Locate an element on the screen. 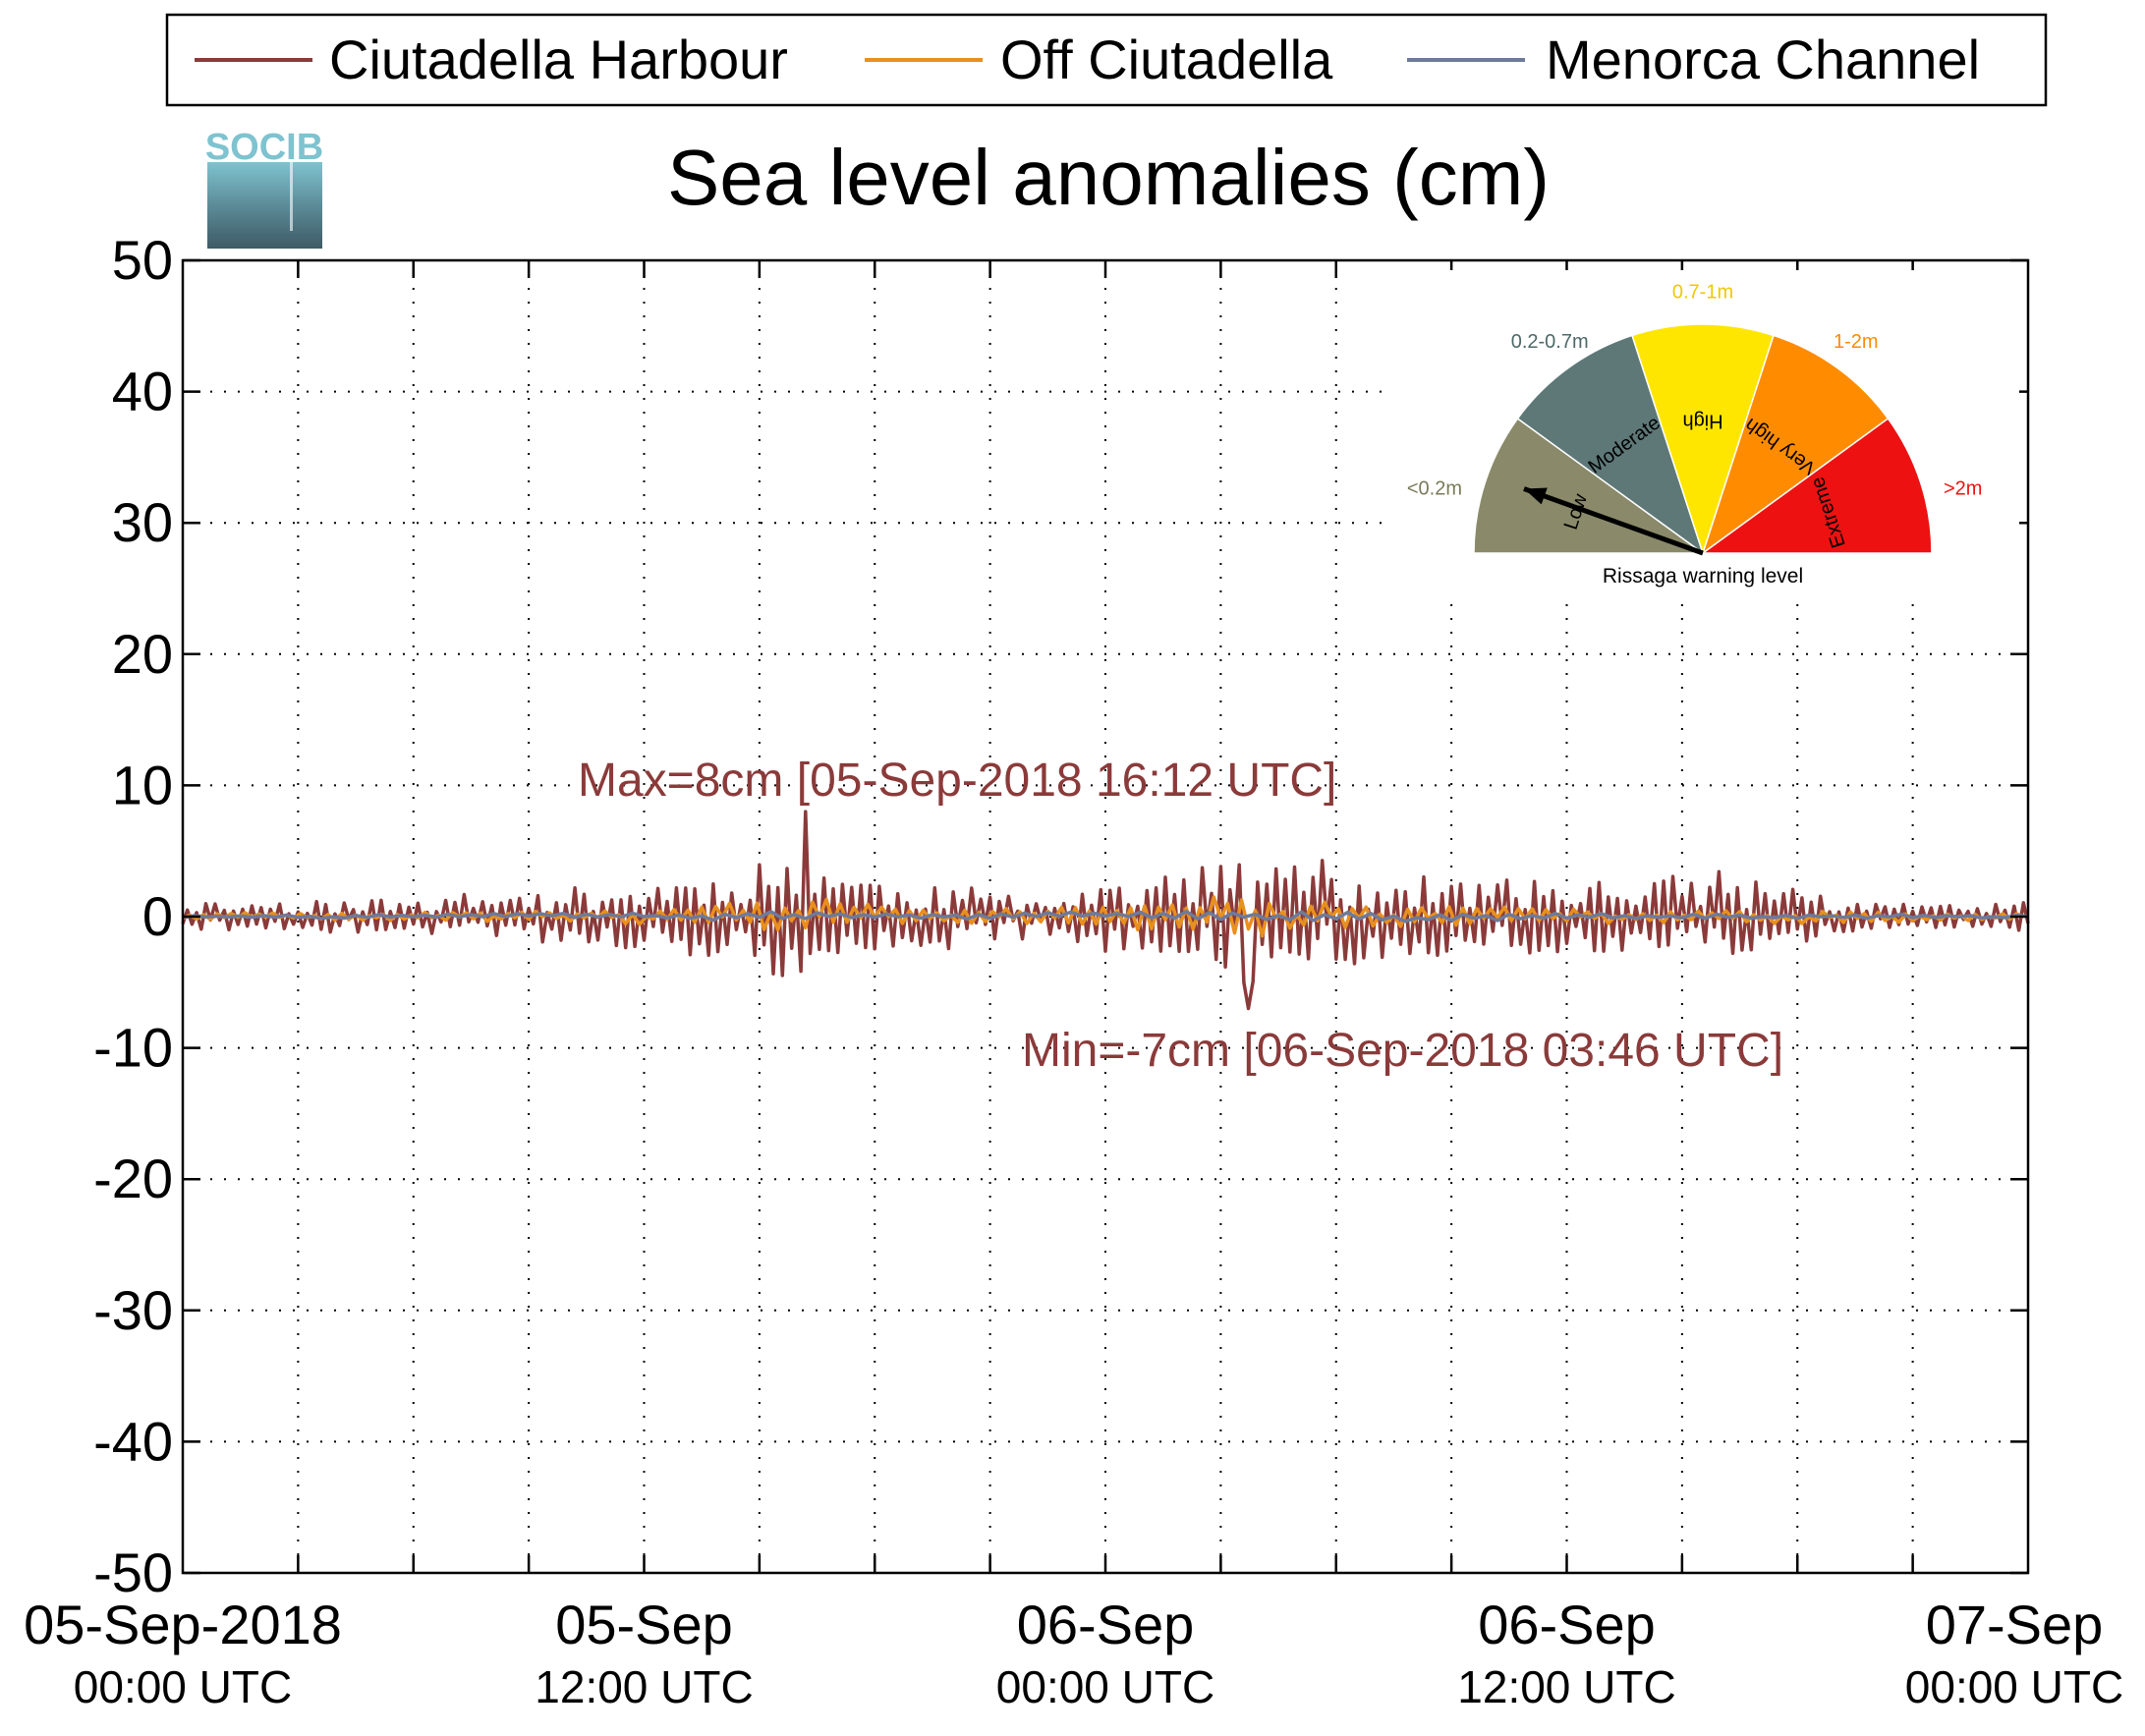  y-tick-label: 10 is located at coordinates (142, 784).